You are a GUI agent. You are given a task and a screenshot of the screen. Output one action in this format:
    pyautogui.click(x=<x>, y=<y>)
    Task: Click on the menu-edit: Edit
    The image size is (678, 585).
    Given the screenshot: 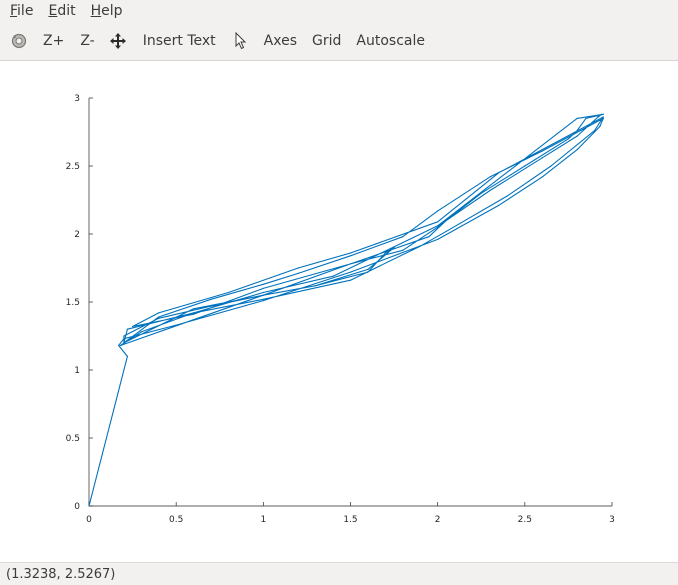 What is the action you would take?
    pyautogui.click(x=59, y=11)
    